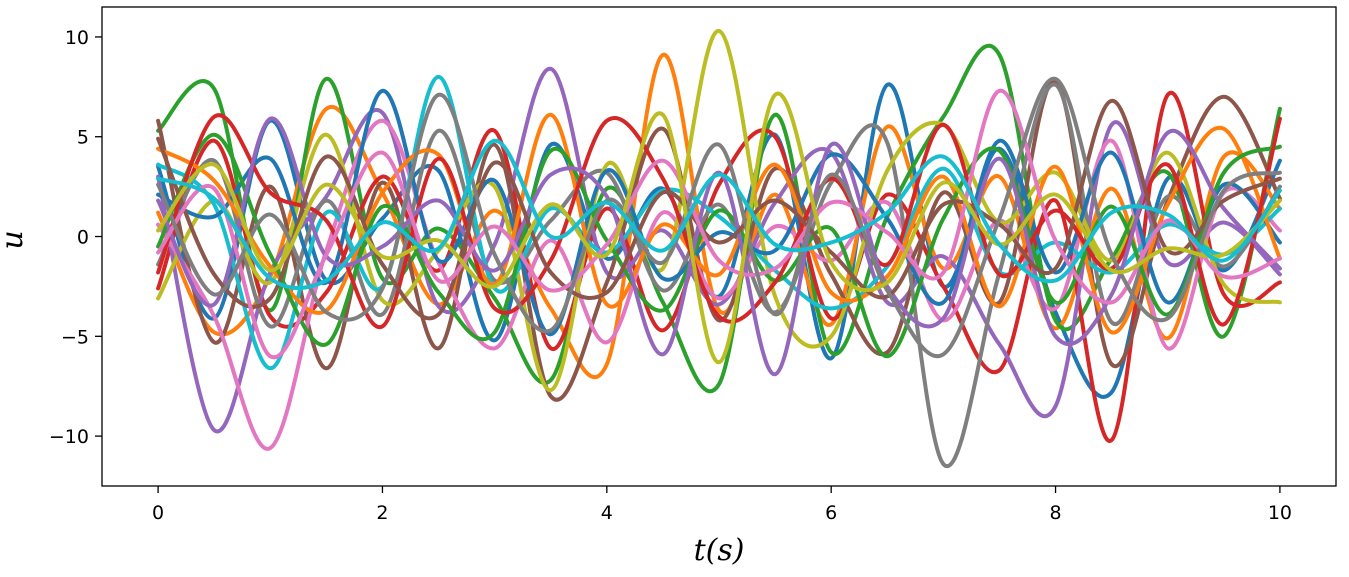  I want to click on x-tick-label: 6, so click(831, 513).